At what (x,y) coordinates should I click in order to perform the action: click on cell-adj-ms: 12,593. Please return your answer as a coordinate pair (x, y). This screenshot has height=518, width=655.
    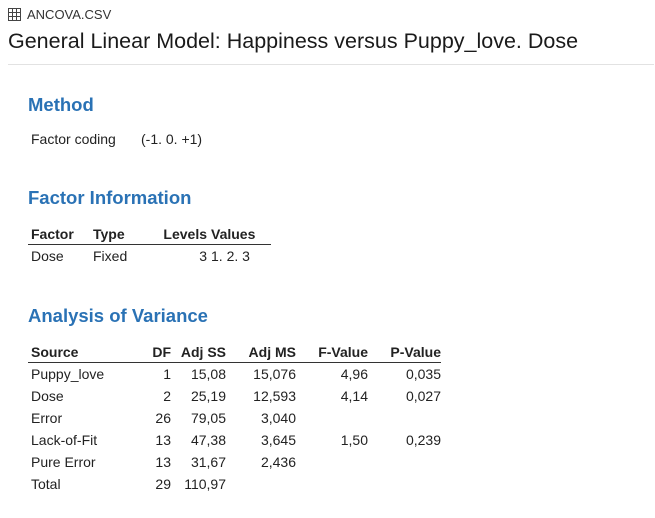
    Looking at the image, I should click on (274, 396).